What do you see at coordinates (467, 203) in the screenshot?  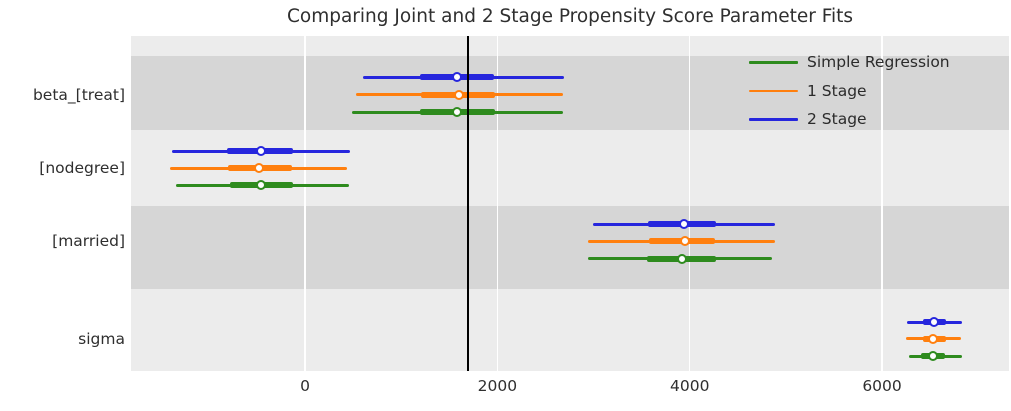 I see `reference-line` at bounding box center [467, 203].